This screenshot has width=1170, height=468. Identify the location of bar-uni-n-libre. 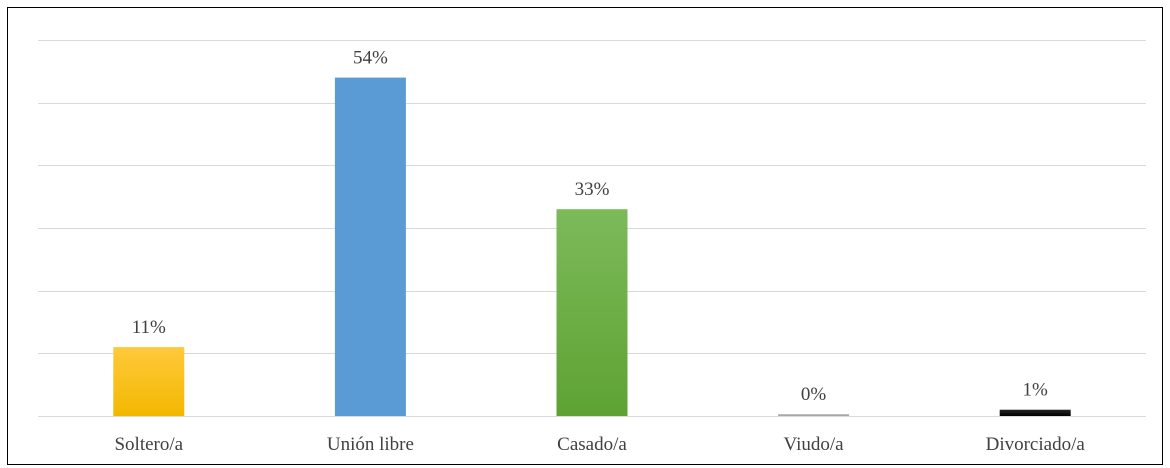
(370, 246).